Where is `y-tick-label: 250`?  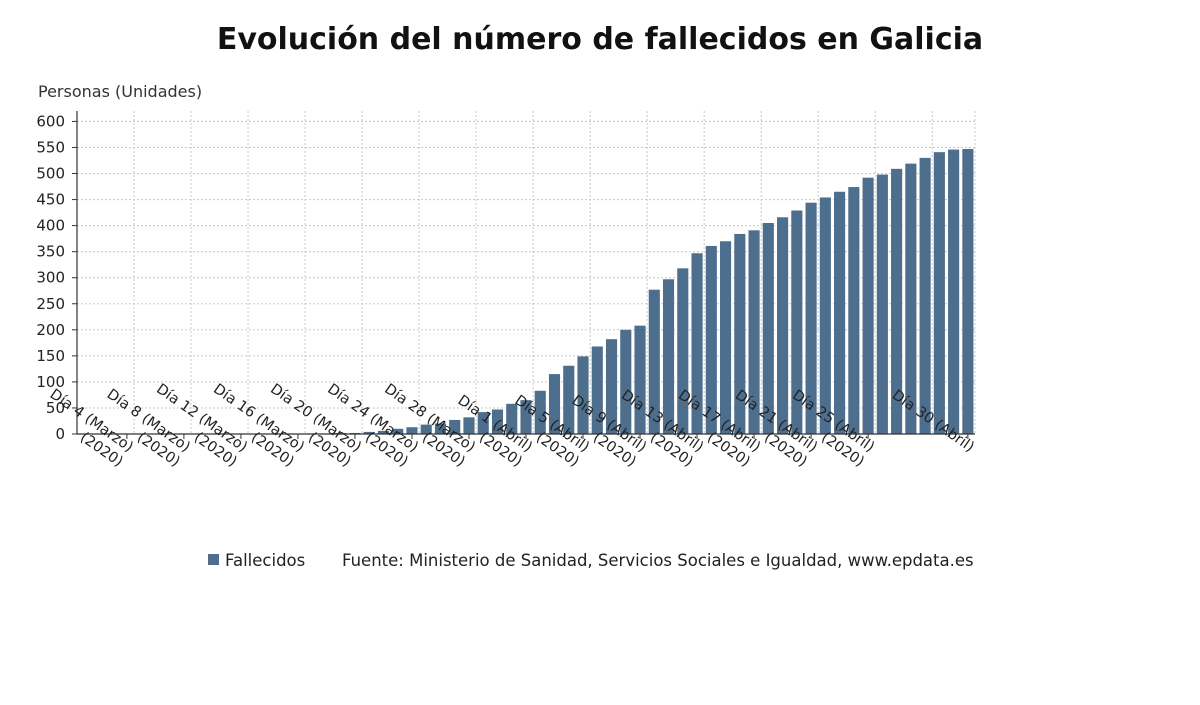 y-tick-label: 250 is located at coordinates (50, 304).